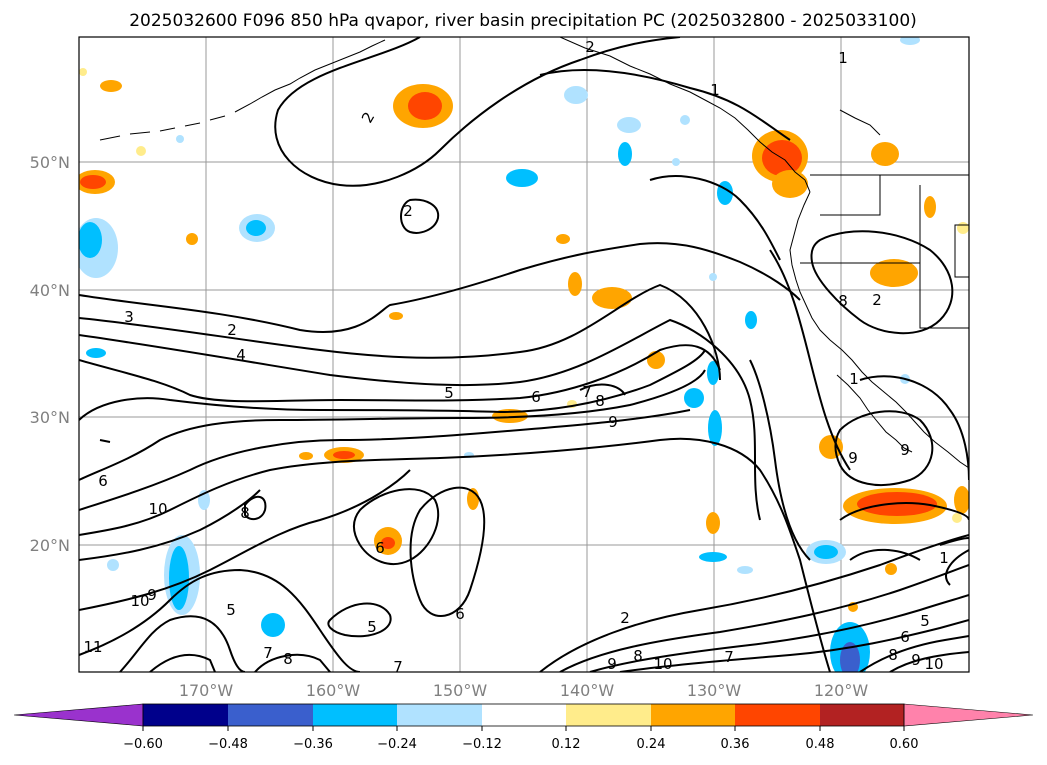 This screenshot has width=1047, height=765. What do you see at coordinates (50, 290) in the screenshot?
I see `lat-label-40n: 40°N` at bounding box center [50, 290].